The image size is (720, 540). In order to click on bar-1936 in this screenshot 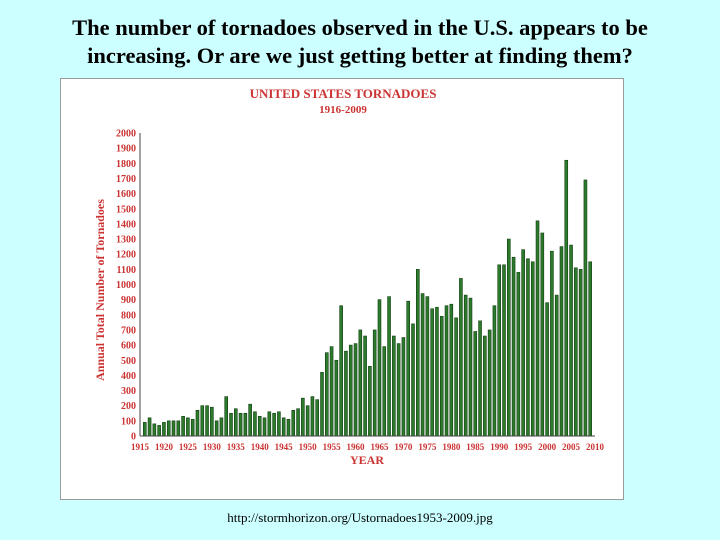, I will do `click(240, 424)`.